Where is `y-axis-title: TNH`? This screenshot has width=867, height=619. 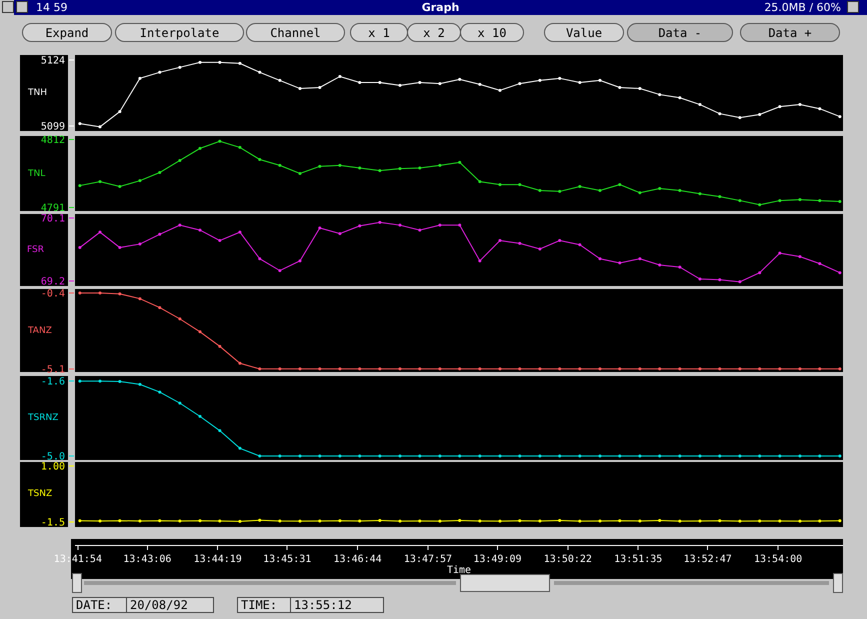
y-axis-title: TNH is located at coordinates (37, 93).